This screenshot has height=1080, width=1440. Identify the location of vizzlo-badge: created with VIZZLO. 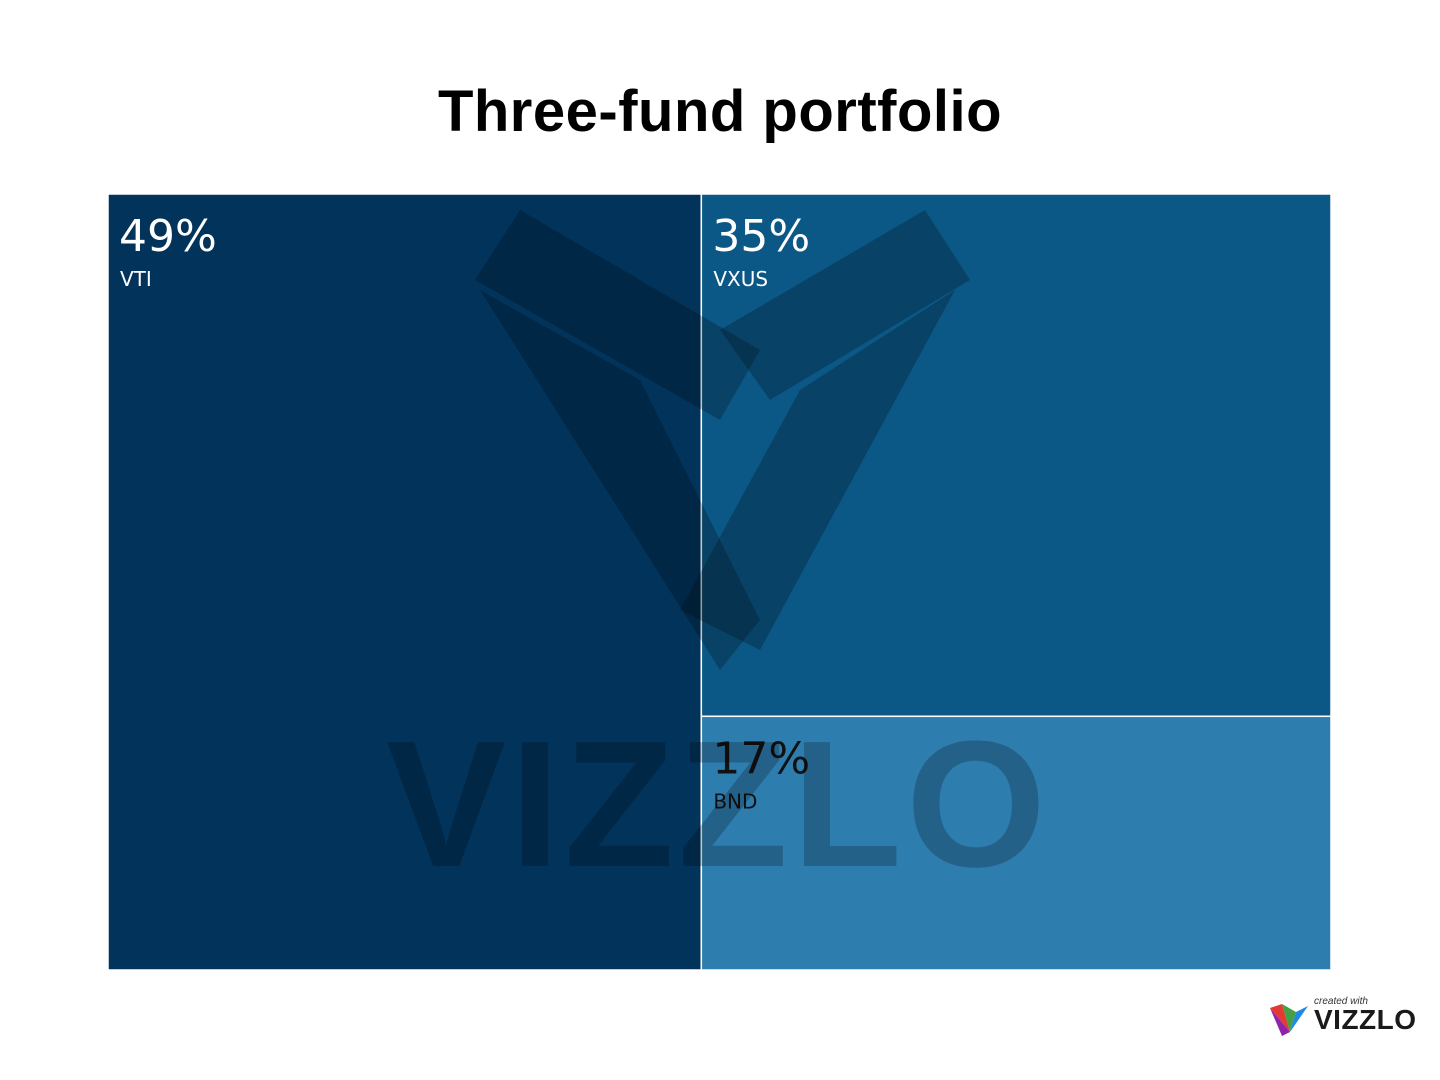
(1343, 1019).